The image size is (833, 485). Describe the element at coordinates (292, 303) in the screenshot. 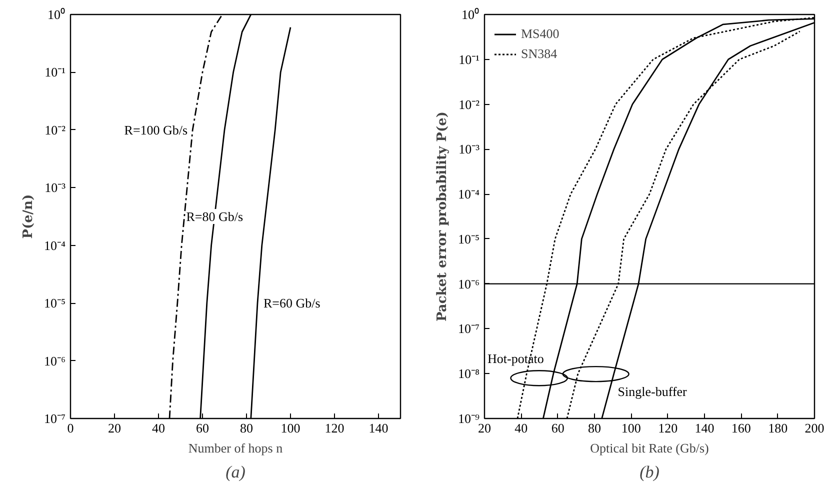

I see `series-label: R=60 Gb/s` at that location.